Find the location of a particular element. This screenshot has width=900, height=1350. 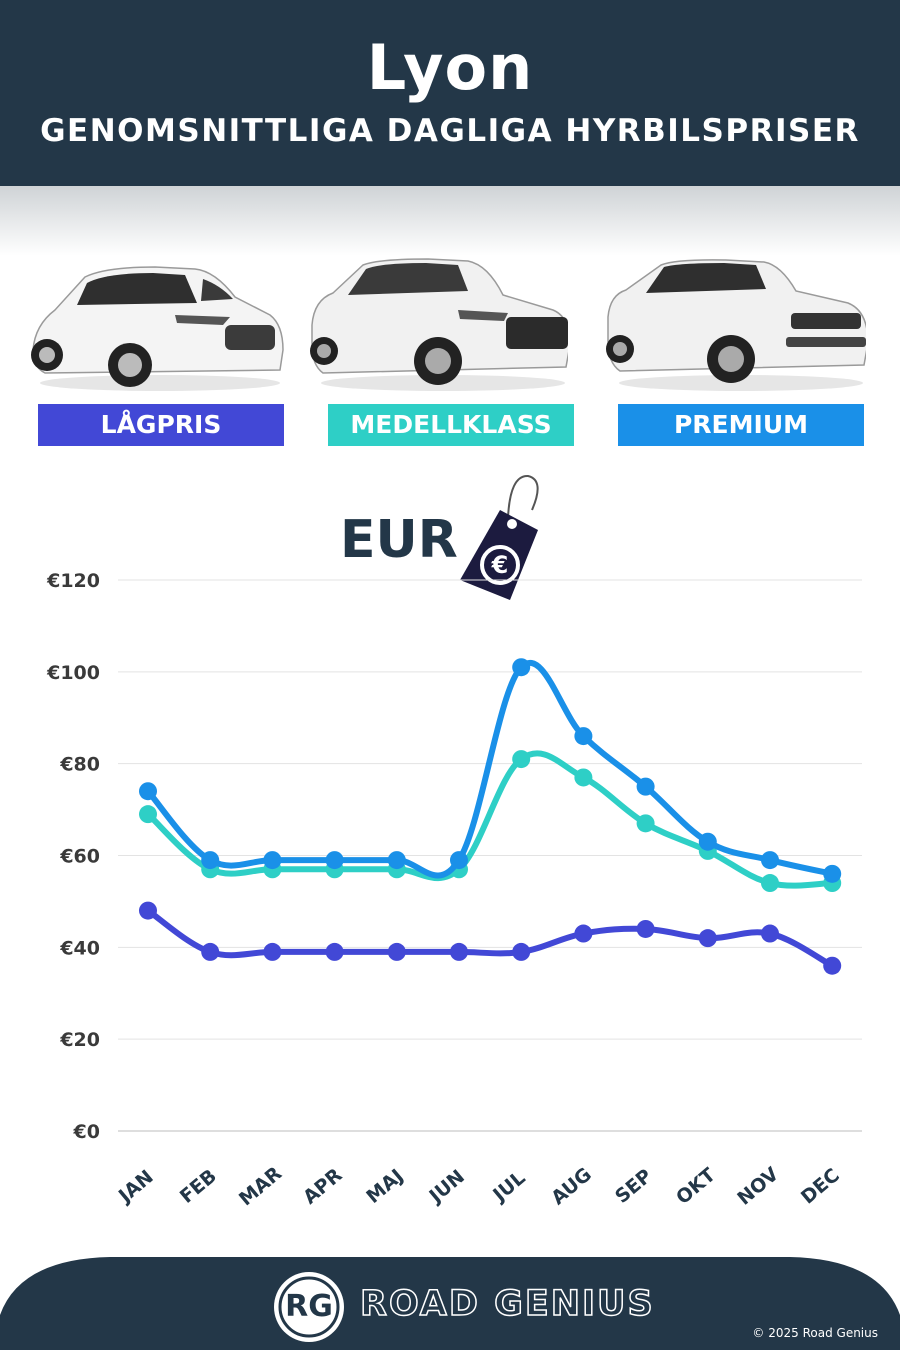

brand-name: ROAD GENIUS is located at coordinates (507, 1304).